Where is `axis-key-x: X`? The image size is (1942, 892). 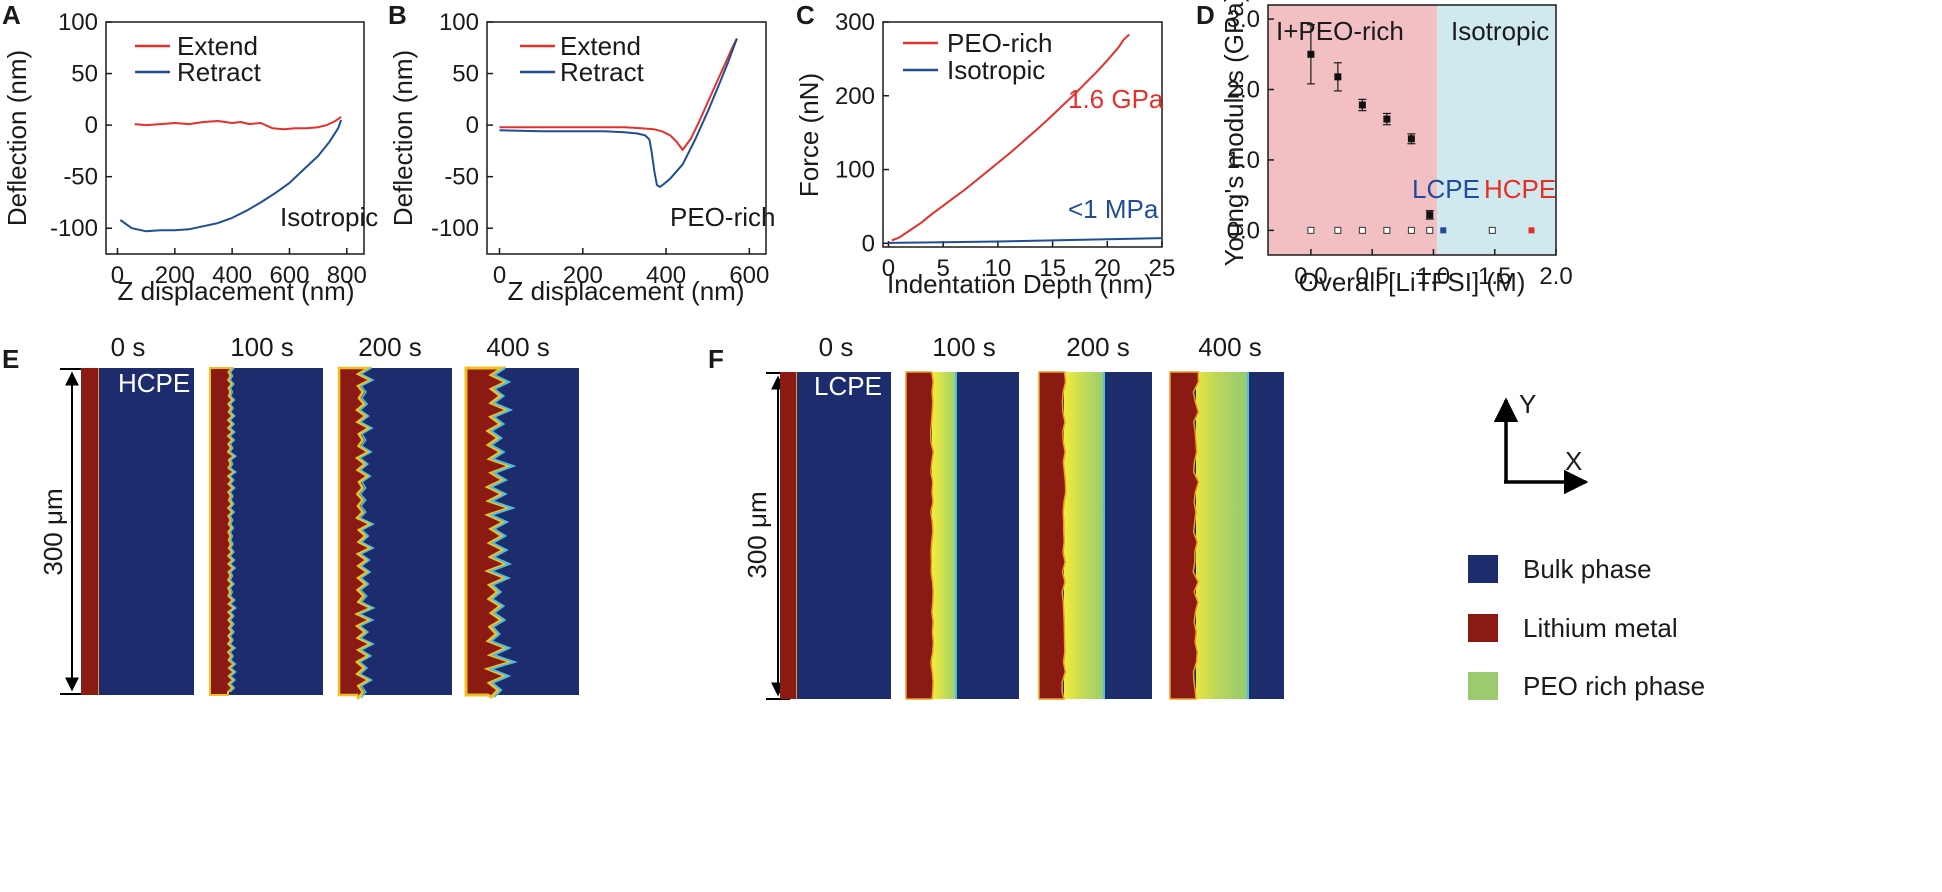 axis-key-x: X is located at coordinates (1573, 461).